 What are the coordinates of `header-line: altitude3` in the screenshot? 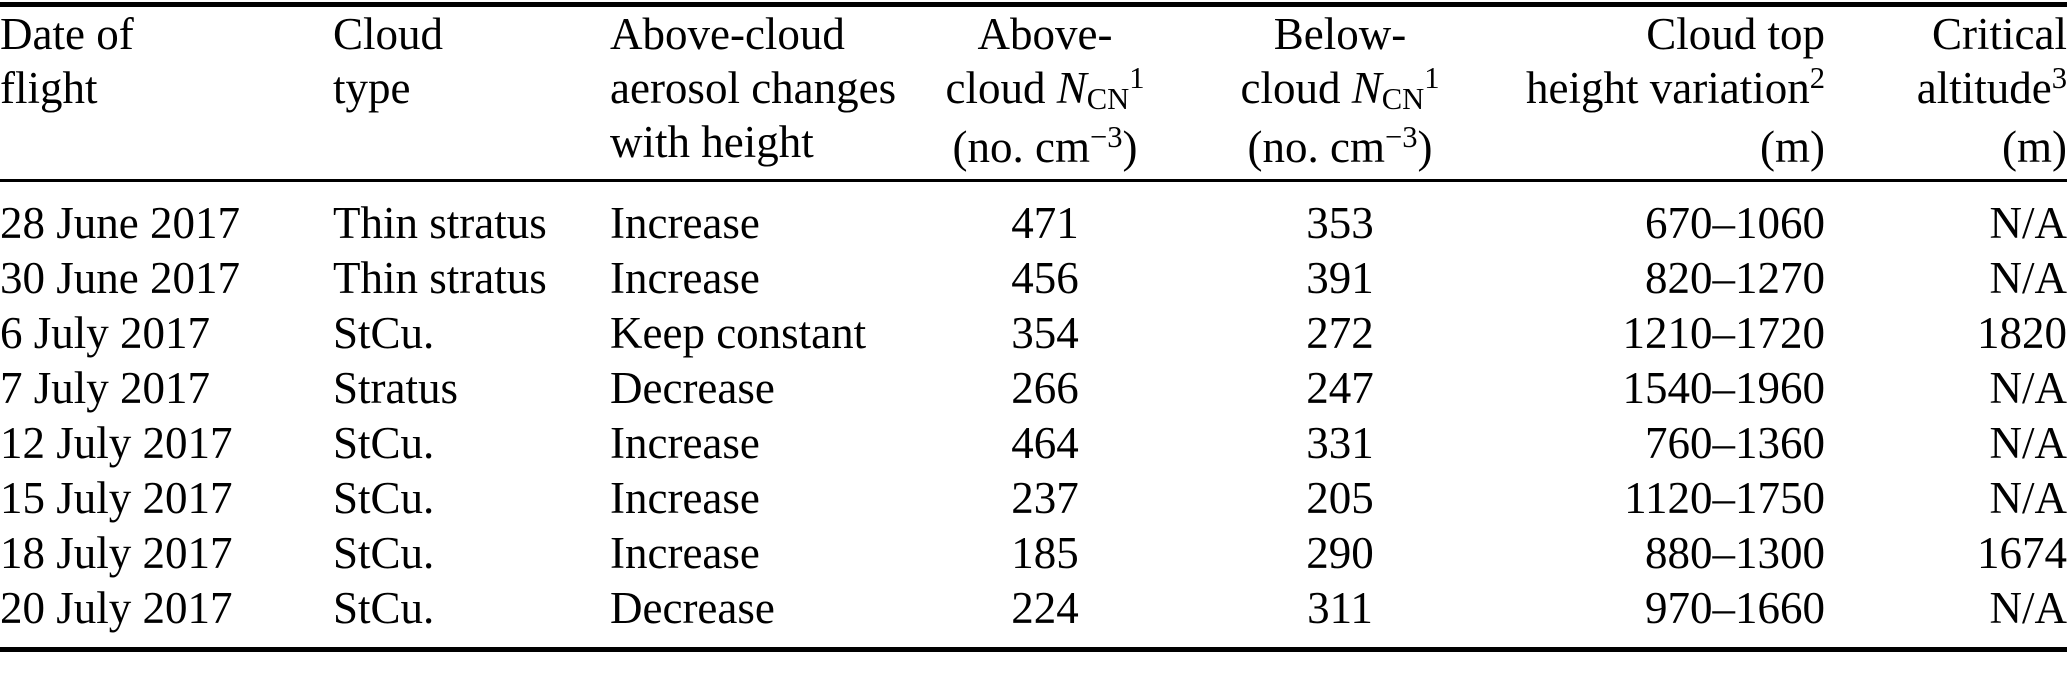 It's located at (1946, 90).